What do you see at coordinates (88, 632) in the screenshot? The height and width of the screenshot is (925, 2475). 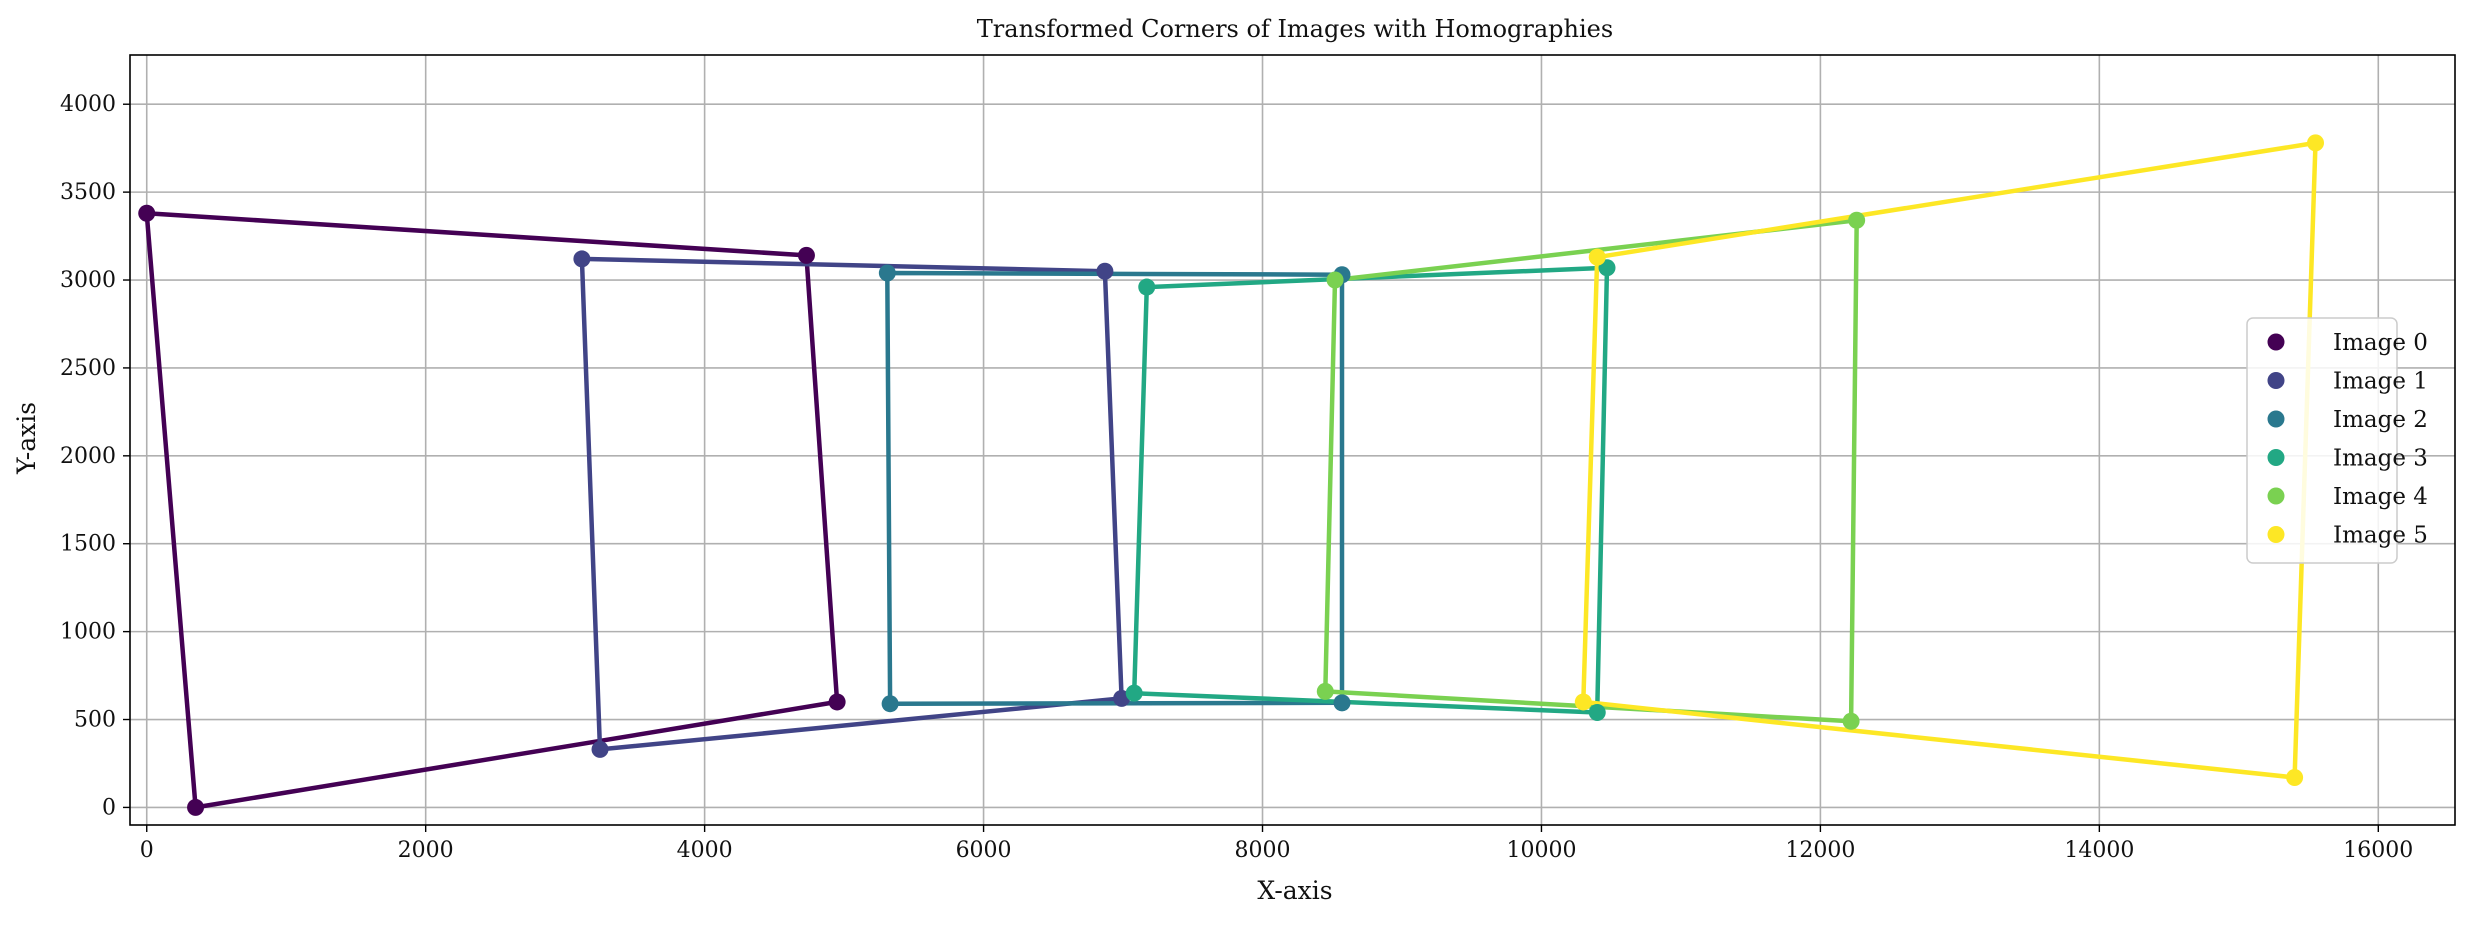 I see `y-tick-label: 1000` at bounding box center [88, 632].